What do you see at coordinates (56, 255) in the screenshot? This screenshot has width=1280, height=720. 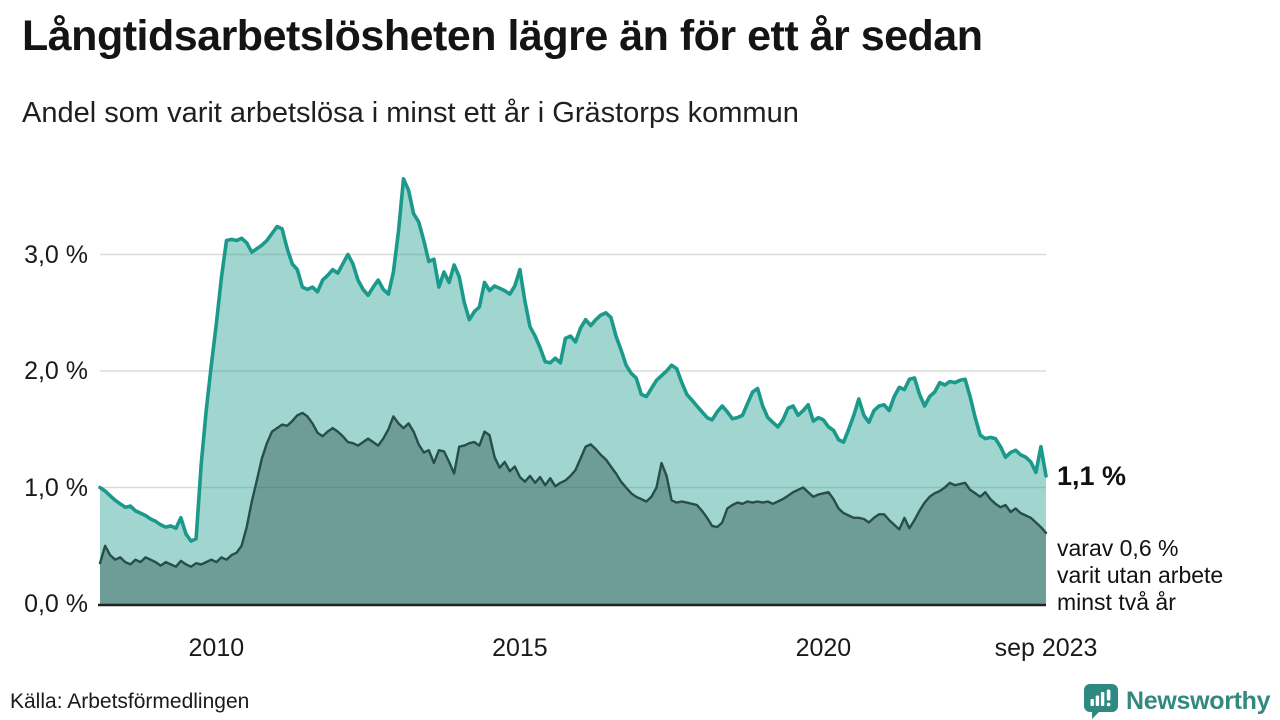 I see `y-axis-tick-3: 3,0 %` at bounding box center [56, 255].